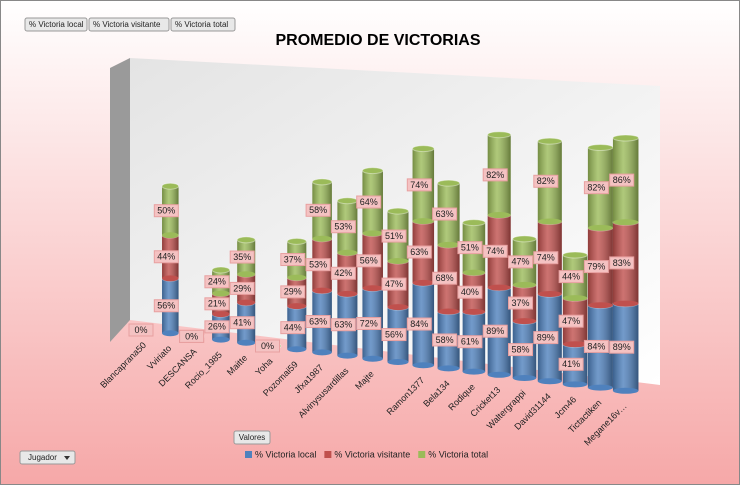  Describe the element at coordinates (622, 263) in the screenshot. I see `data-label-text: 83%` at that location.